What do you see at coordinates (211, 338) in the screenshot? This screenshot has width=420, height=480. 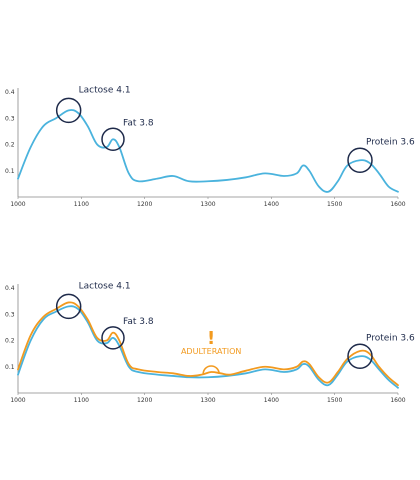 I see `adulteration-warning-icon: !` at bounding box center [211, 338].